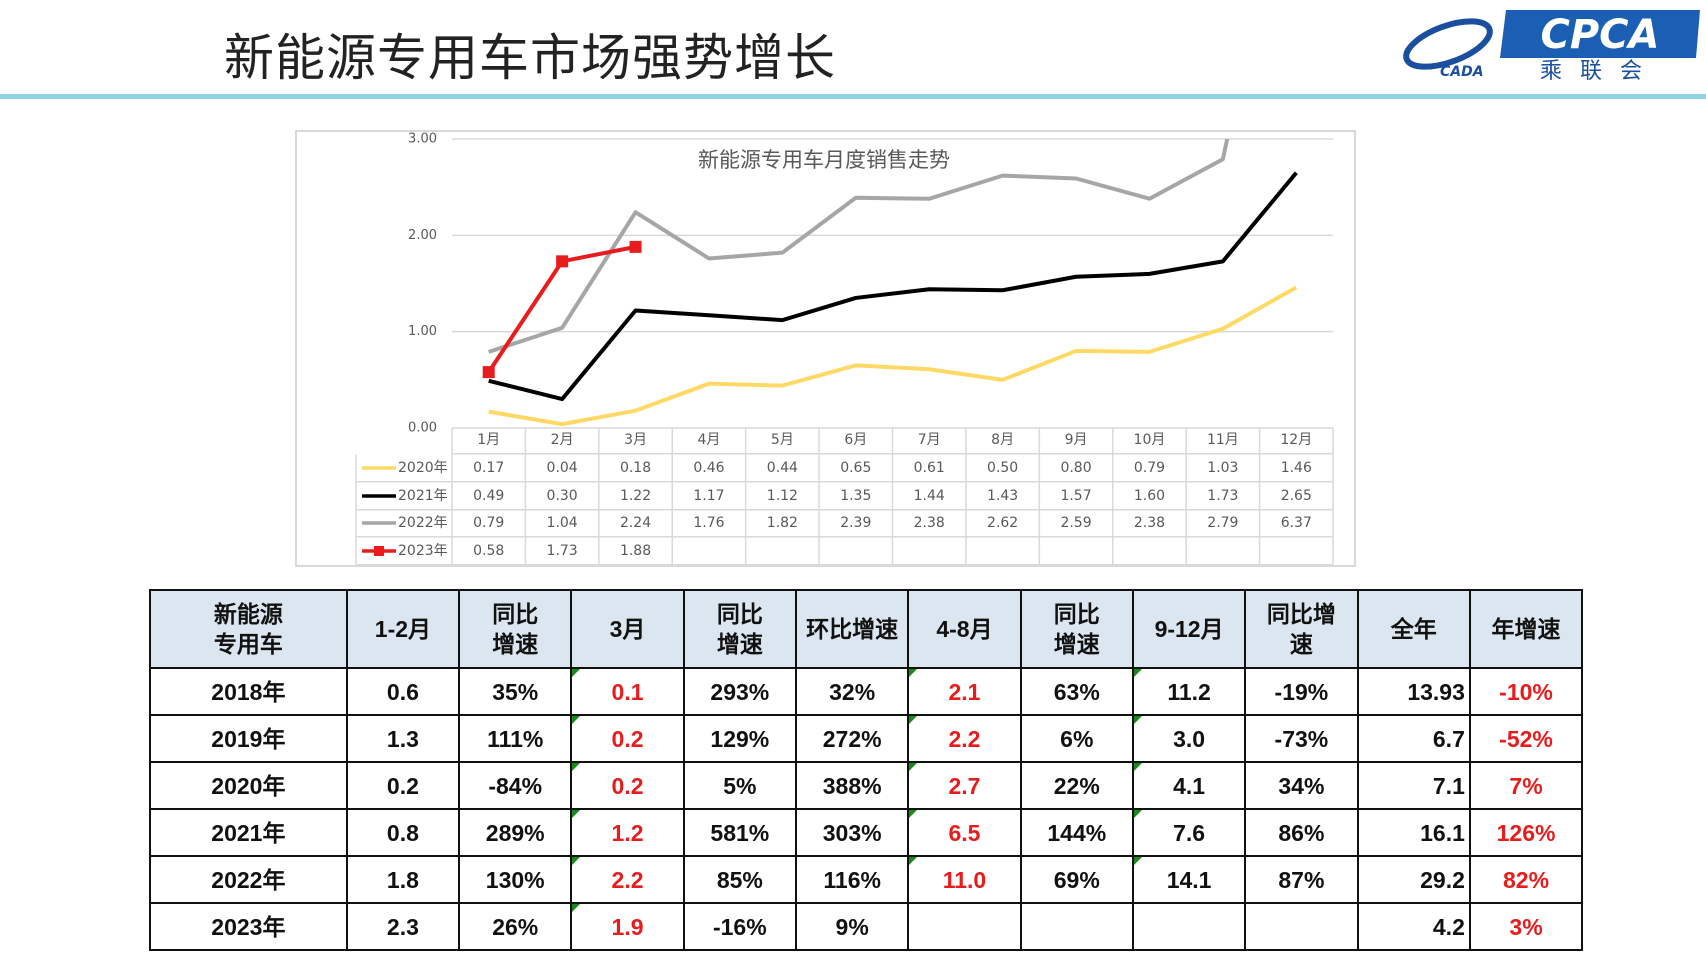 This screenshot has height=960, width=1706. Describe the element at coordinates (422, 235) in the screenshot. I see `y-tick-label: 2.00` at that location.